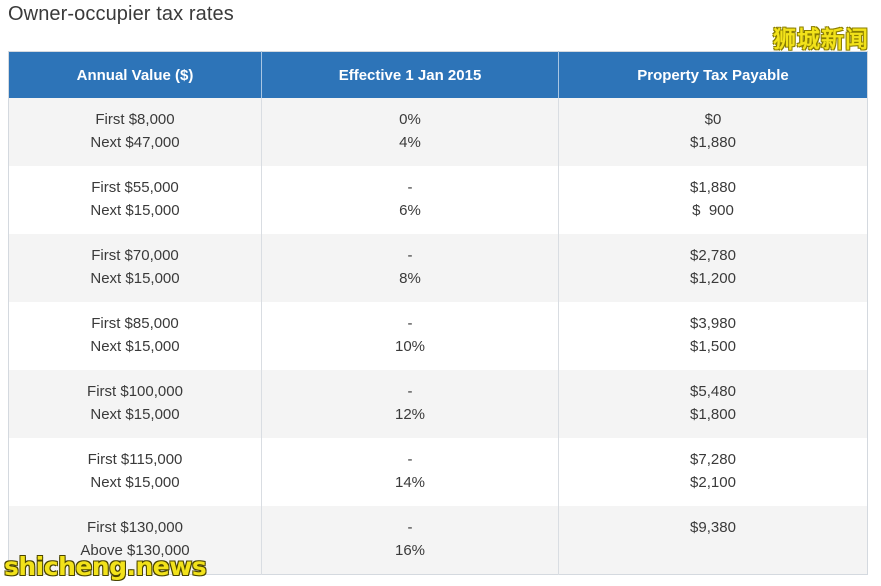  Describe the element at coordinates (135, 391) in the screenshot. I see `cell-line: First $100,000` at that location.